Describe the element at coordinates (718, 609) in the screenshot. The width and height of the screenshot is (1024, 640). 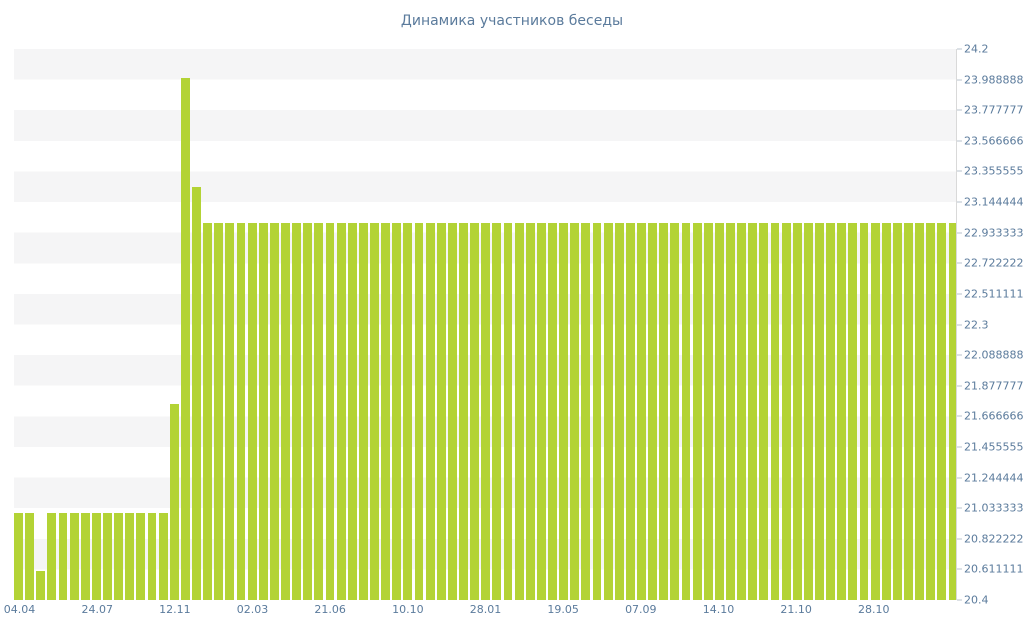
I see `x-tick-label: 14.10` at that location.